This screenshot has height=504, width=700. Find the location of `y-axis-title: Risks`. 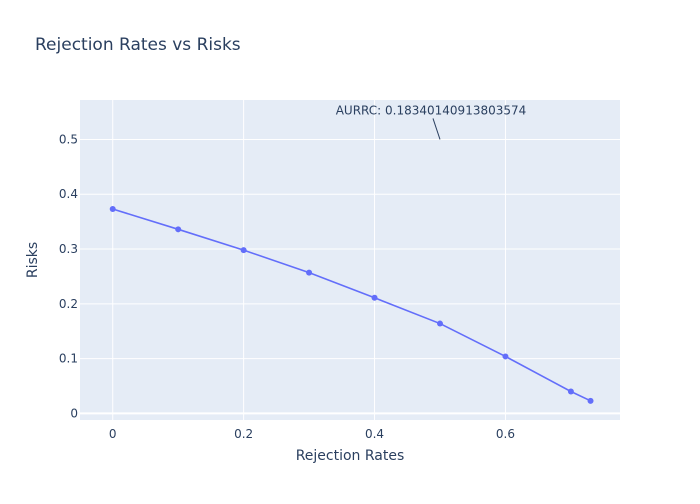

y-axis-title: Risks is located at coordinates (33, 260).